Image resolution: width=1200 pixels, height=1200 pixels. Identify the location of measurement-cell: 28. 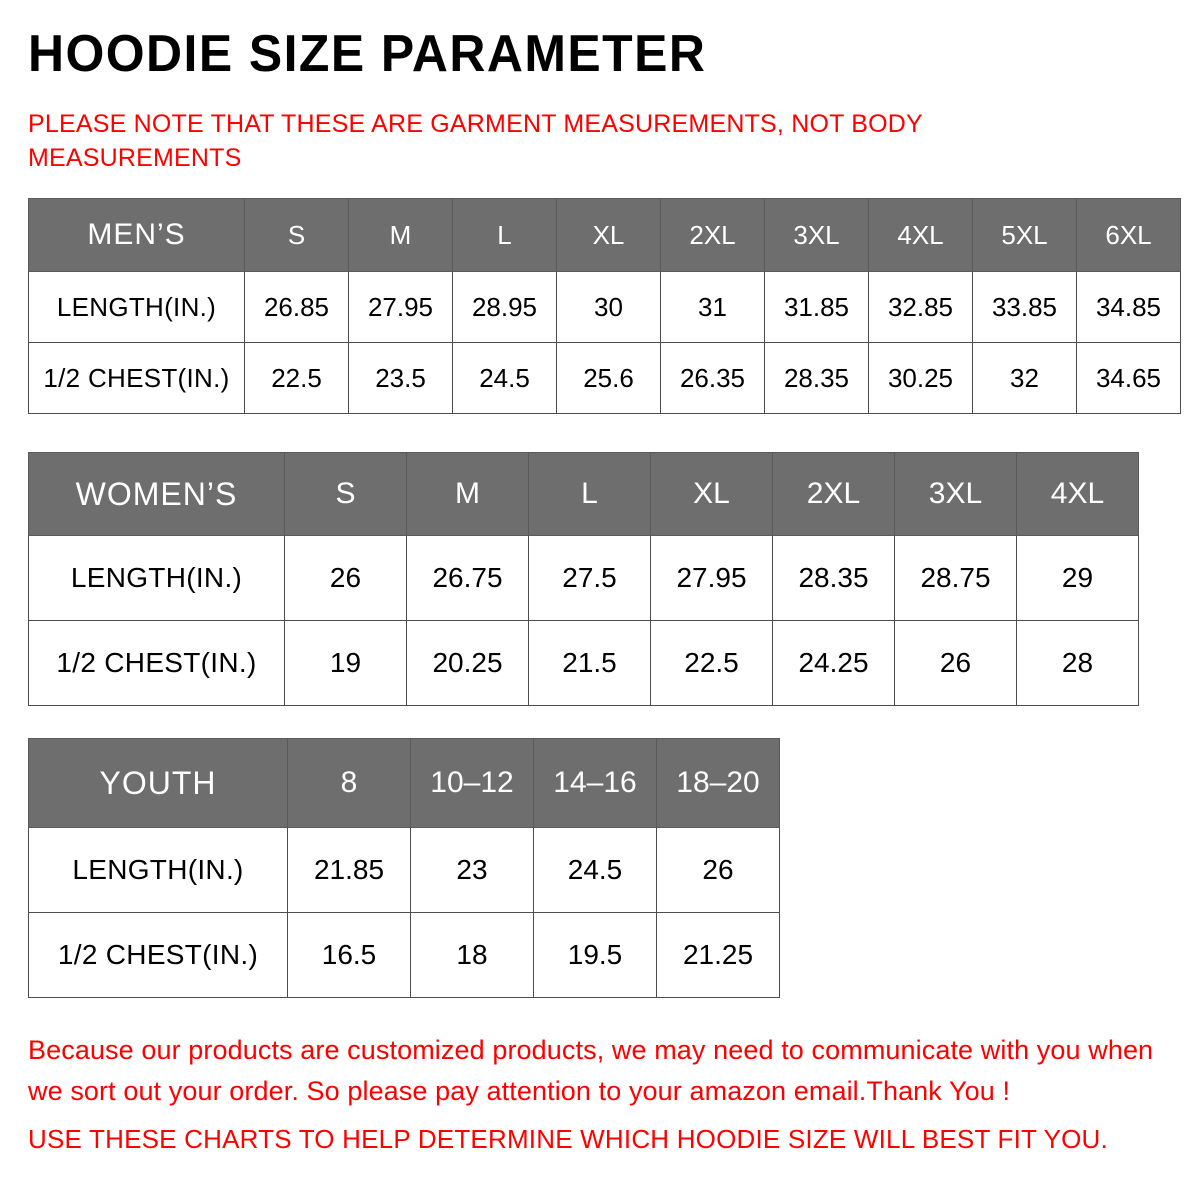
(1077, 663).